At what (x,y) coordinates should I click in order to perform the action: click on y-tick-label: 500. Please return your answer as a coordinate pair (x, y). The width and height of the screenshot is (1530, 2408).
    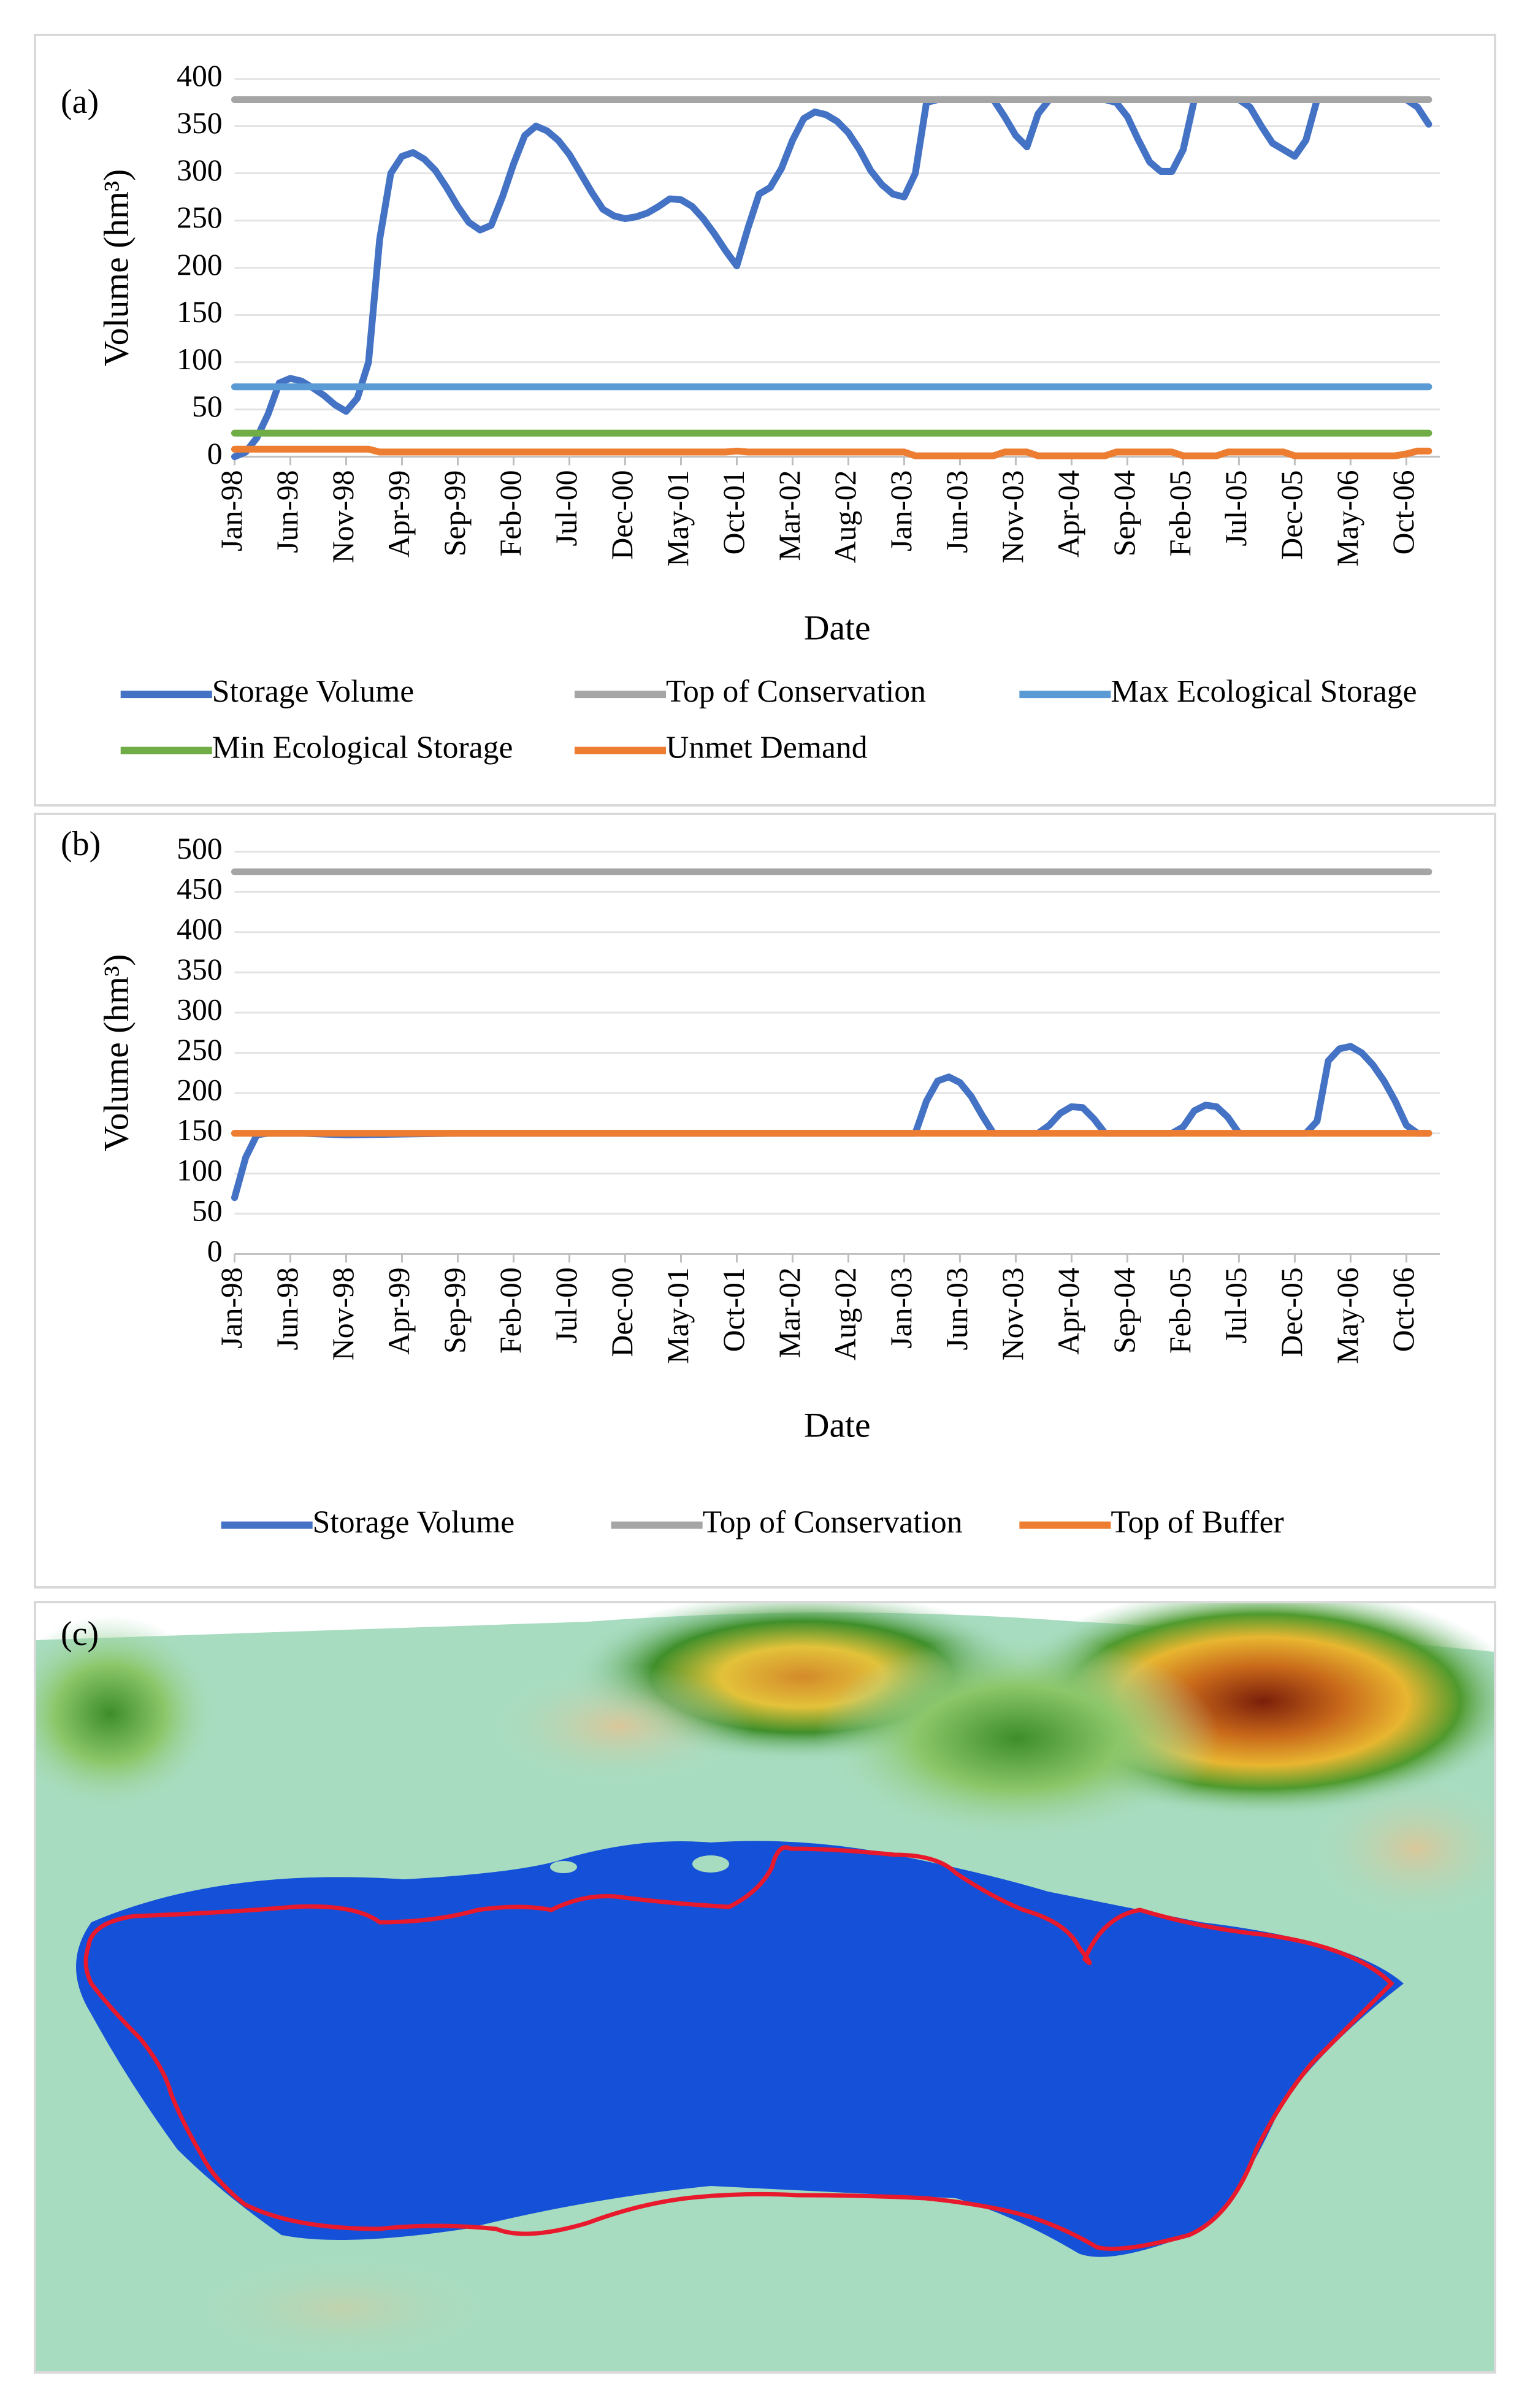
    Looking at the image, I should click on (200, 849).